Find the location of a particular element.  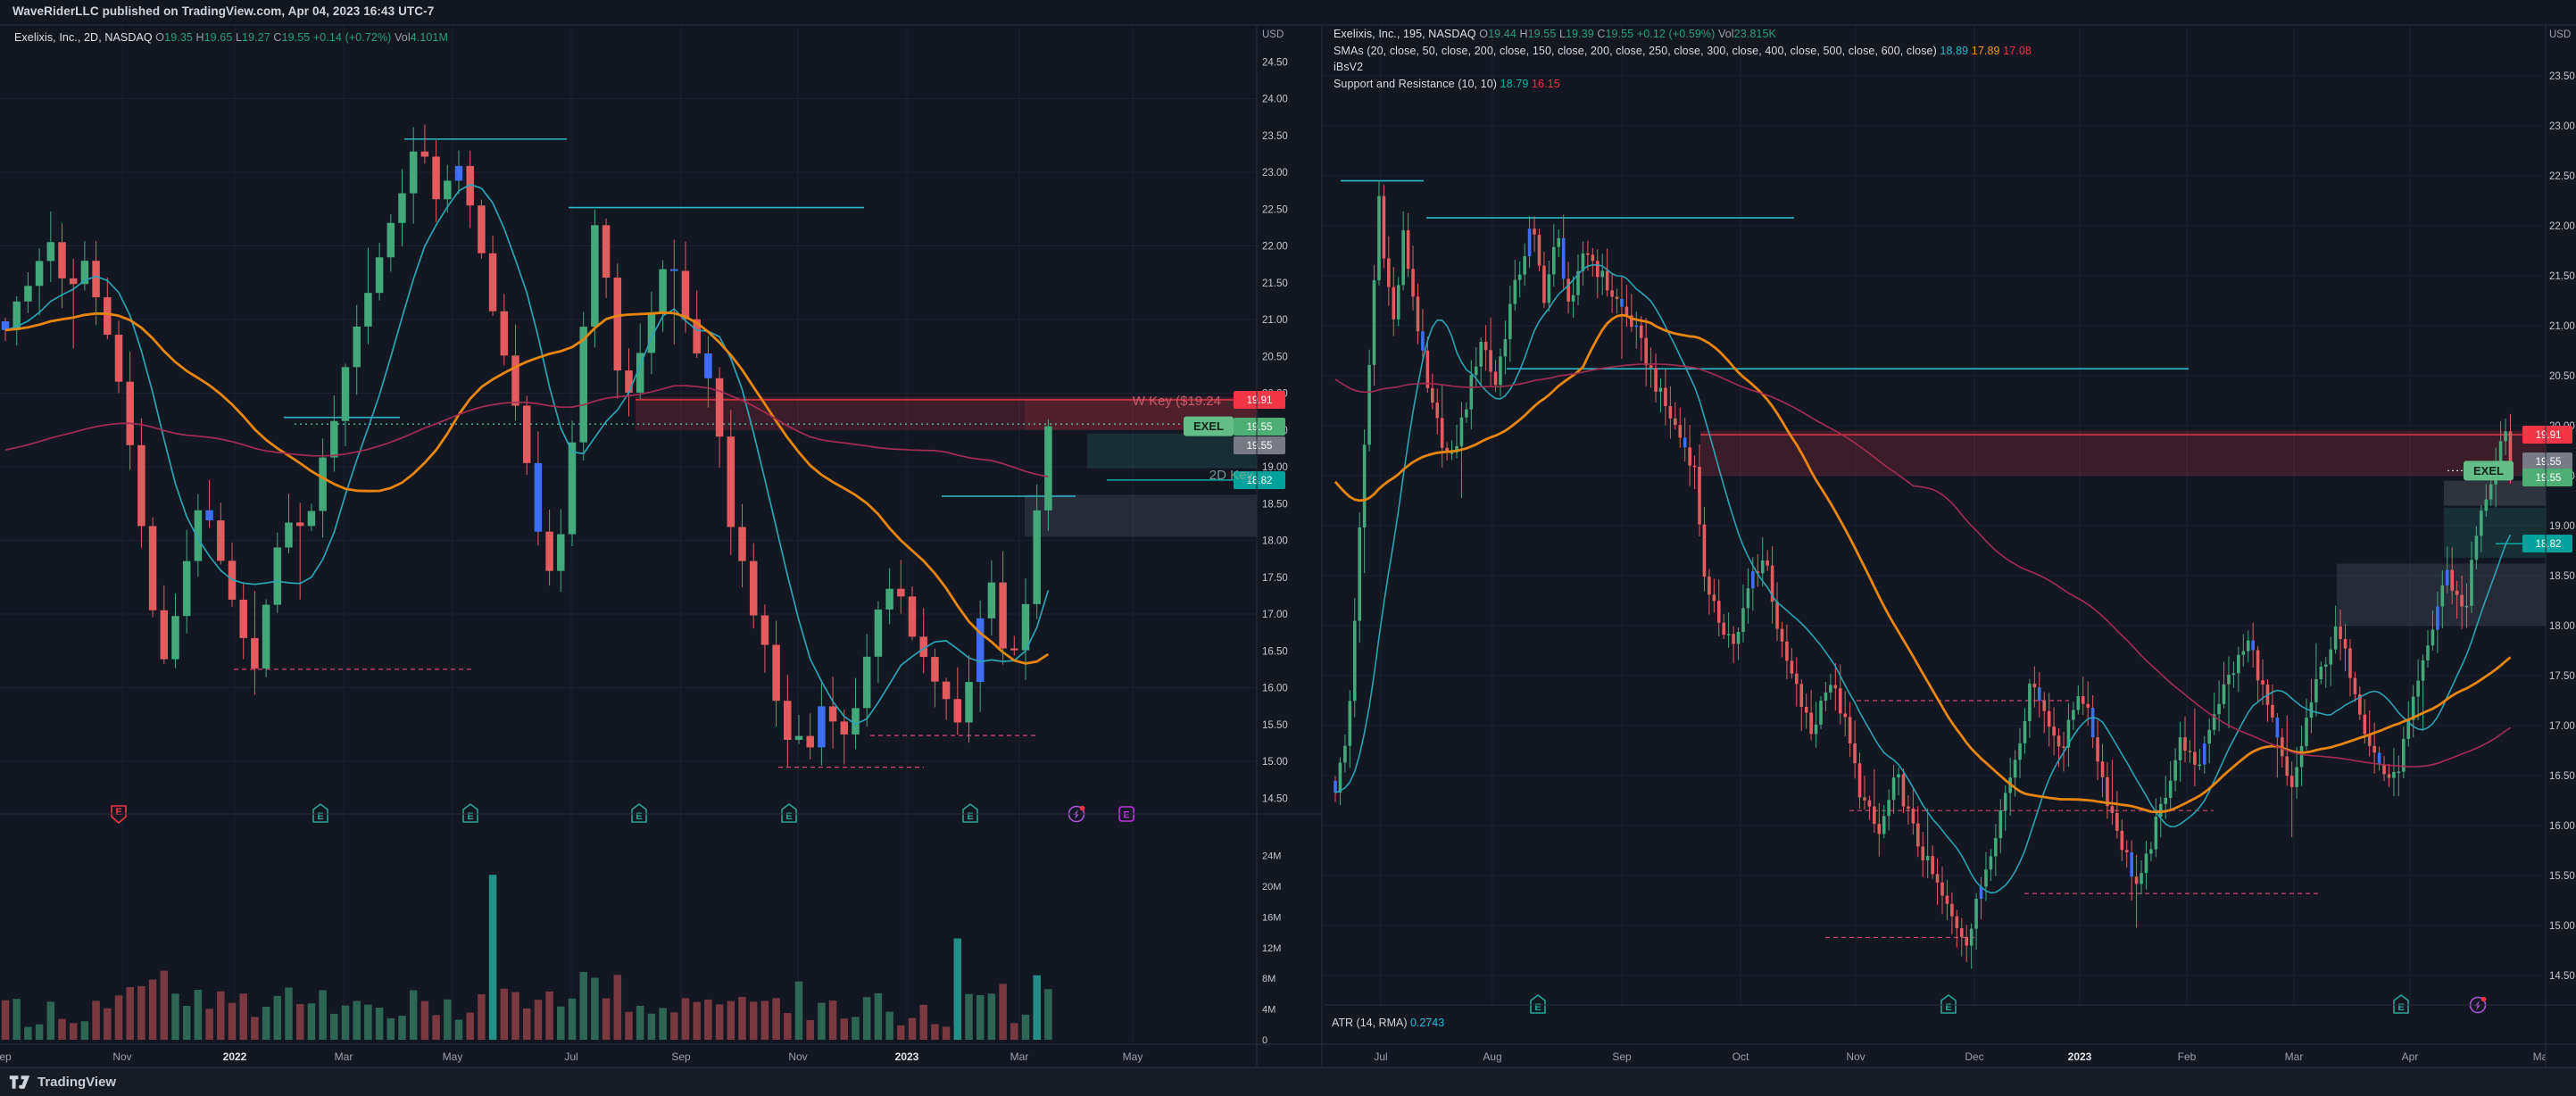

time-axis-label: Dec is located at coordinates (1974, 1056).